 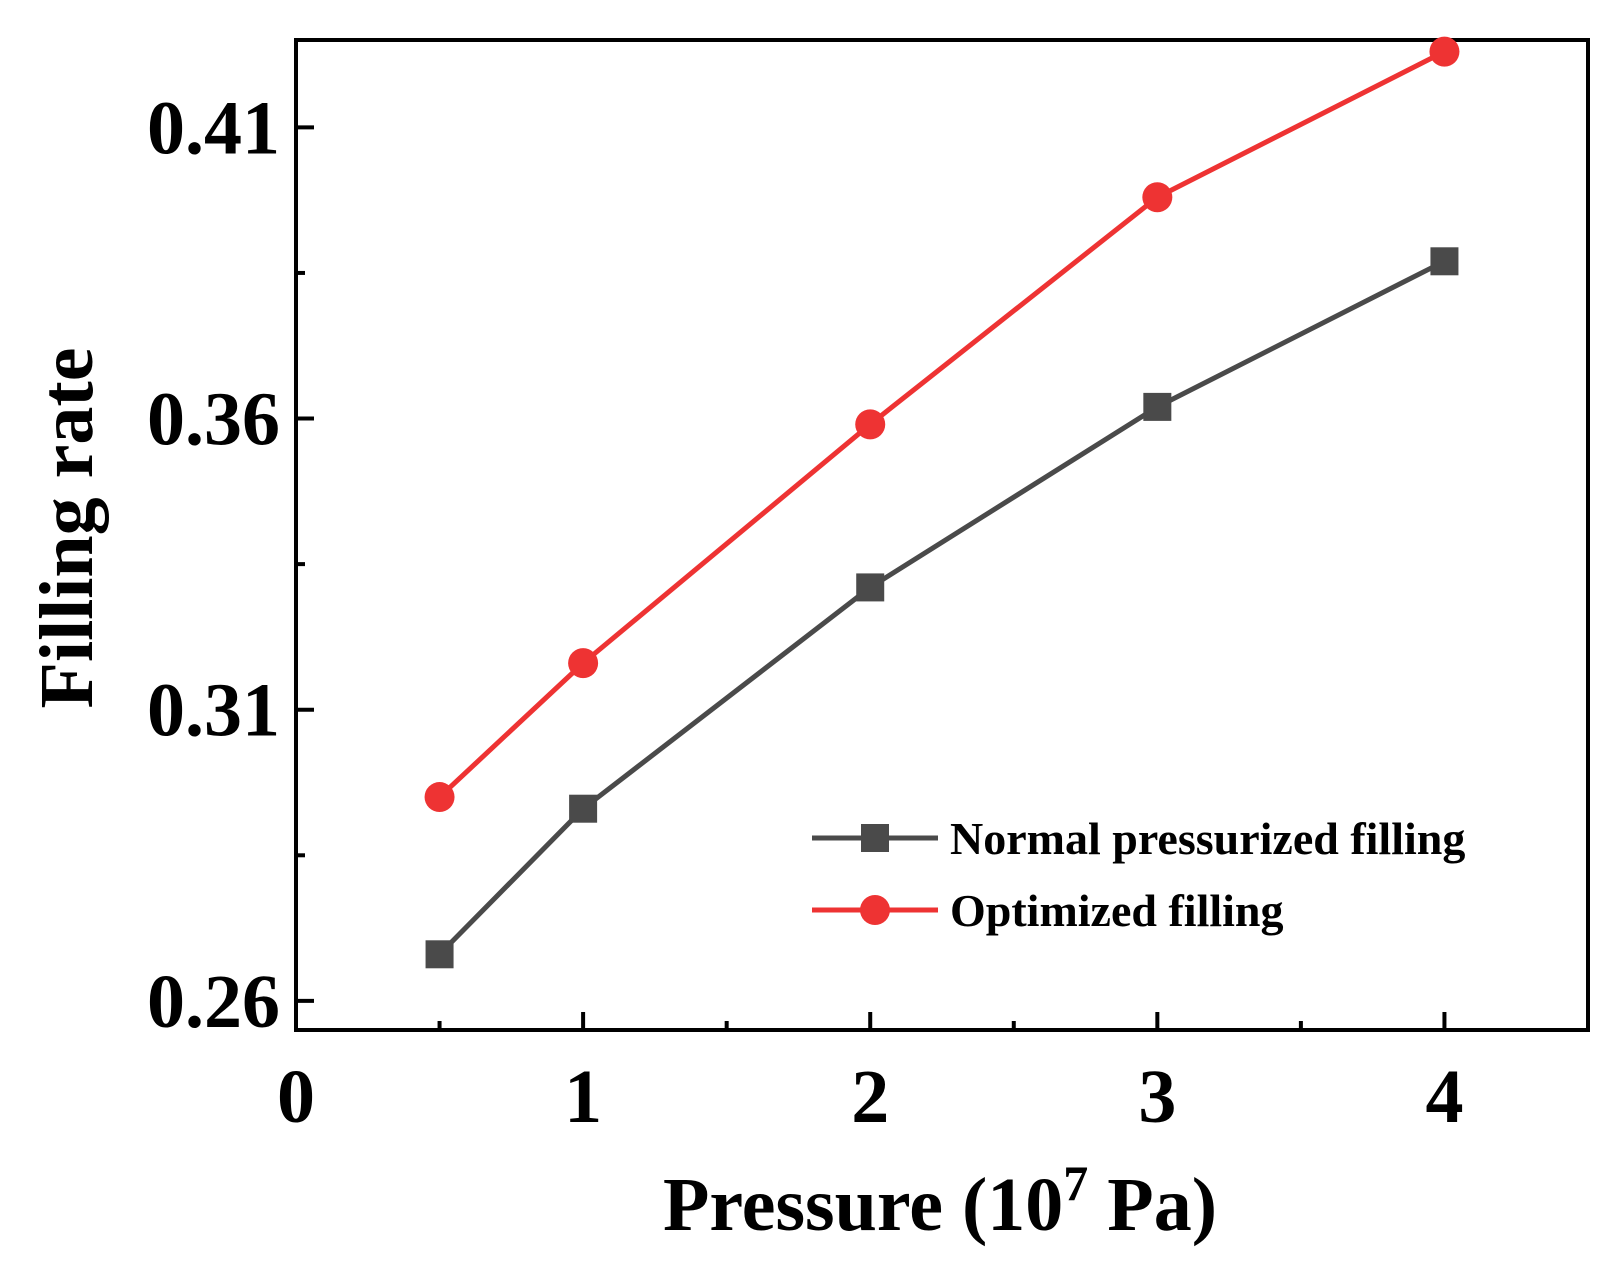 What do you see at coordinates (296, 1097) in the screenshot?
I see `x-tick-label: 0` at bounding box center [296, 1097].